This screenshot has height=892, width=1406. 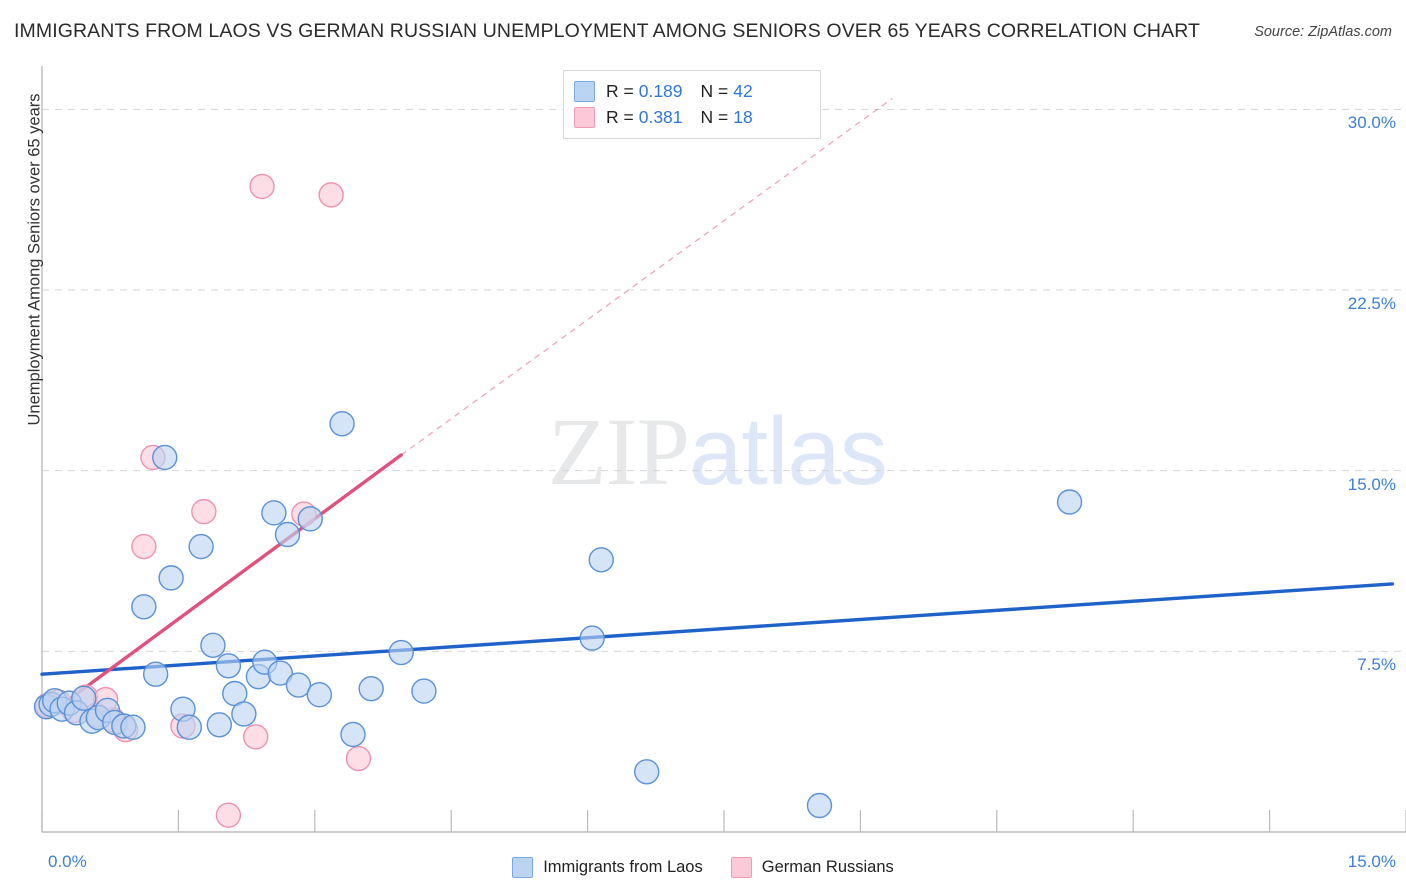 What do you see at coordinates (714, 90) in the screenshot?
I see `stat-n-label-blue: N =` at bounding box center [714, 90].